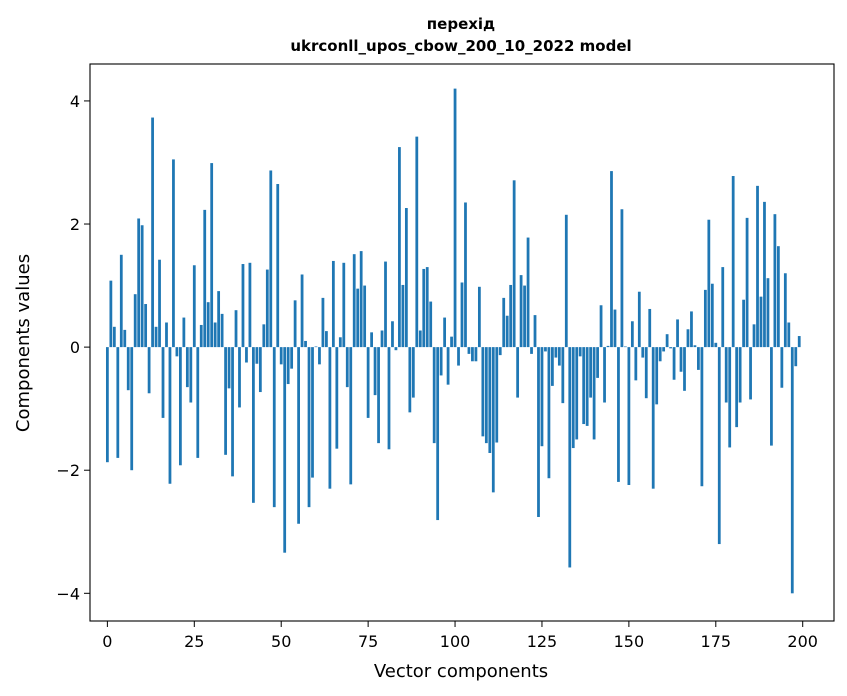 The height and width of the screenshot is (696, 847). What do you see at coordinates (107, 641) in the screenshot?
I see `x-tick-label: 0` at bounding box center [107, 641].